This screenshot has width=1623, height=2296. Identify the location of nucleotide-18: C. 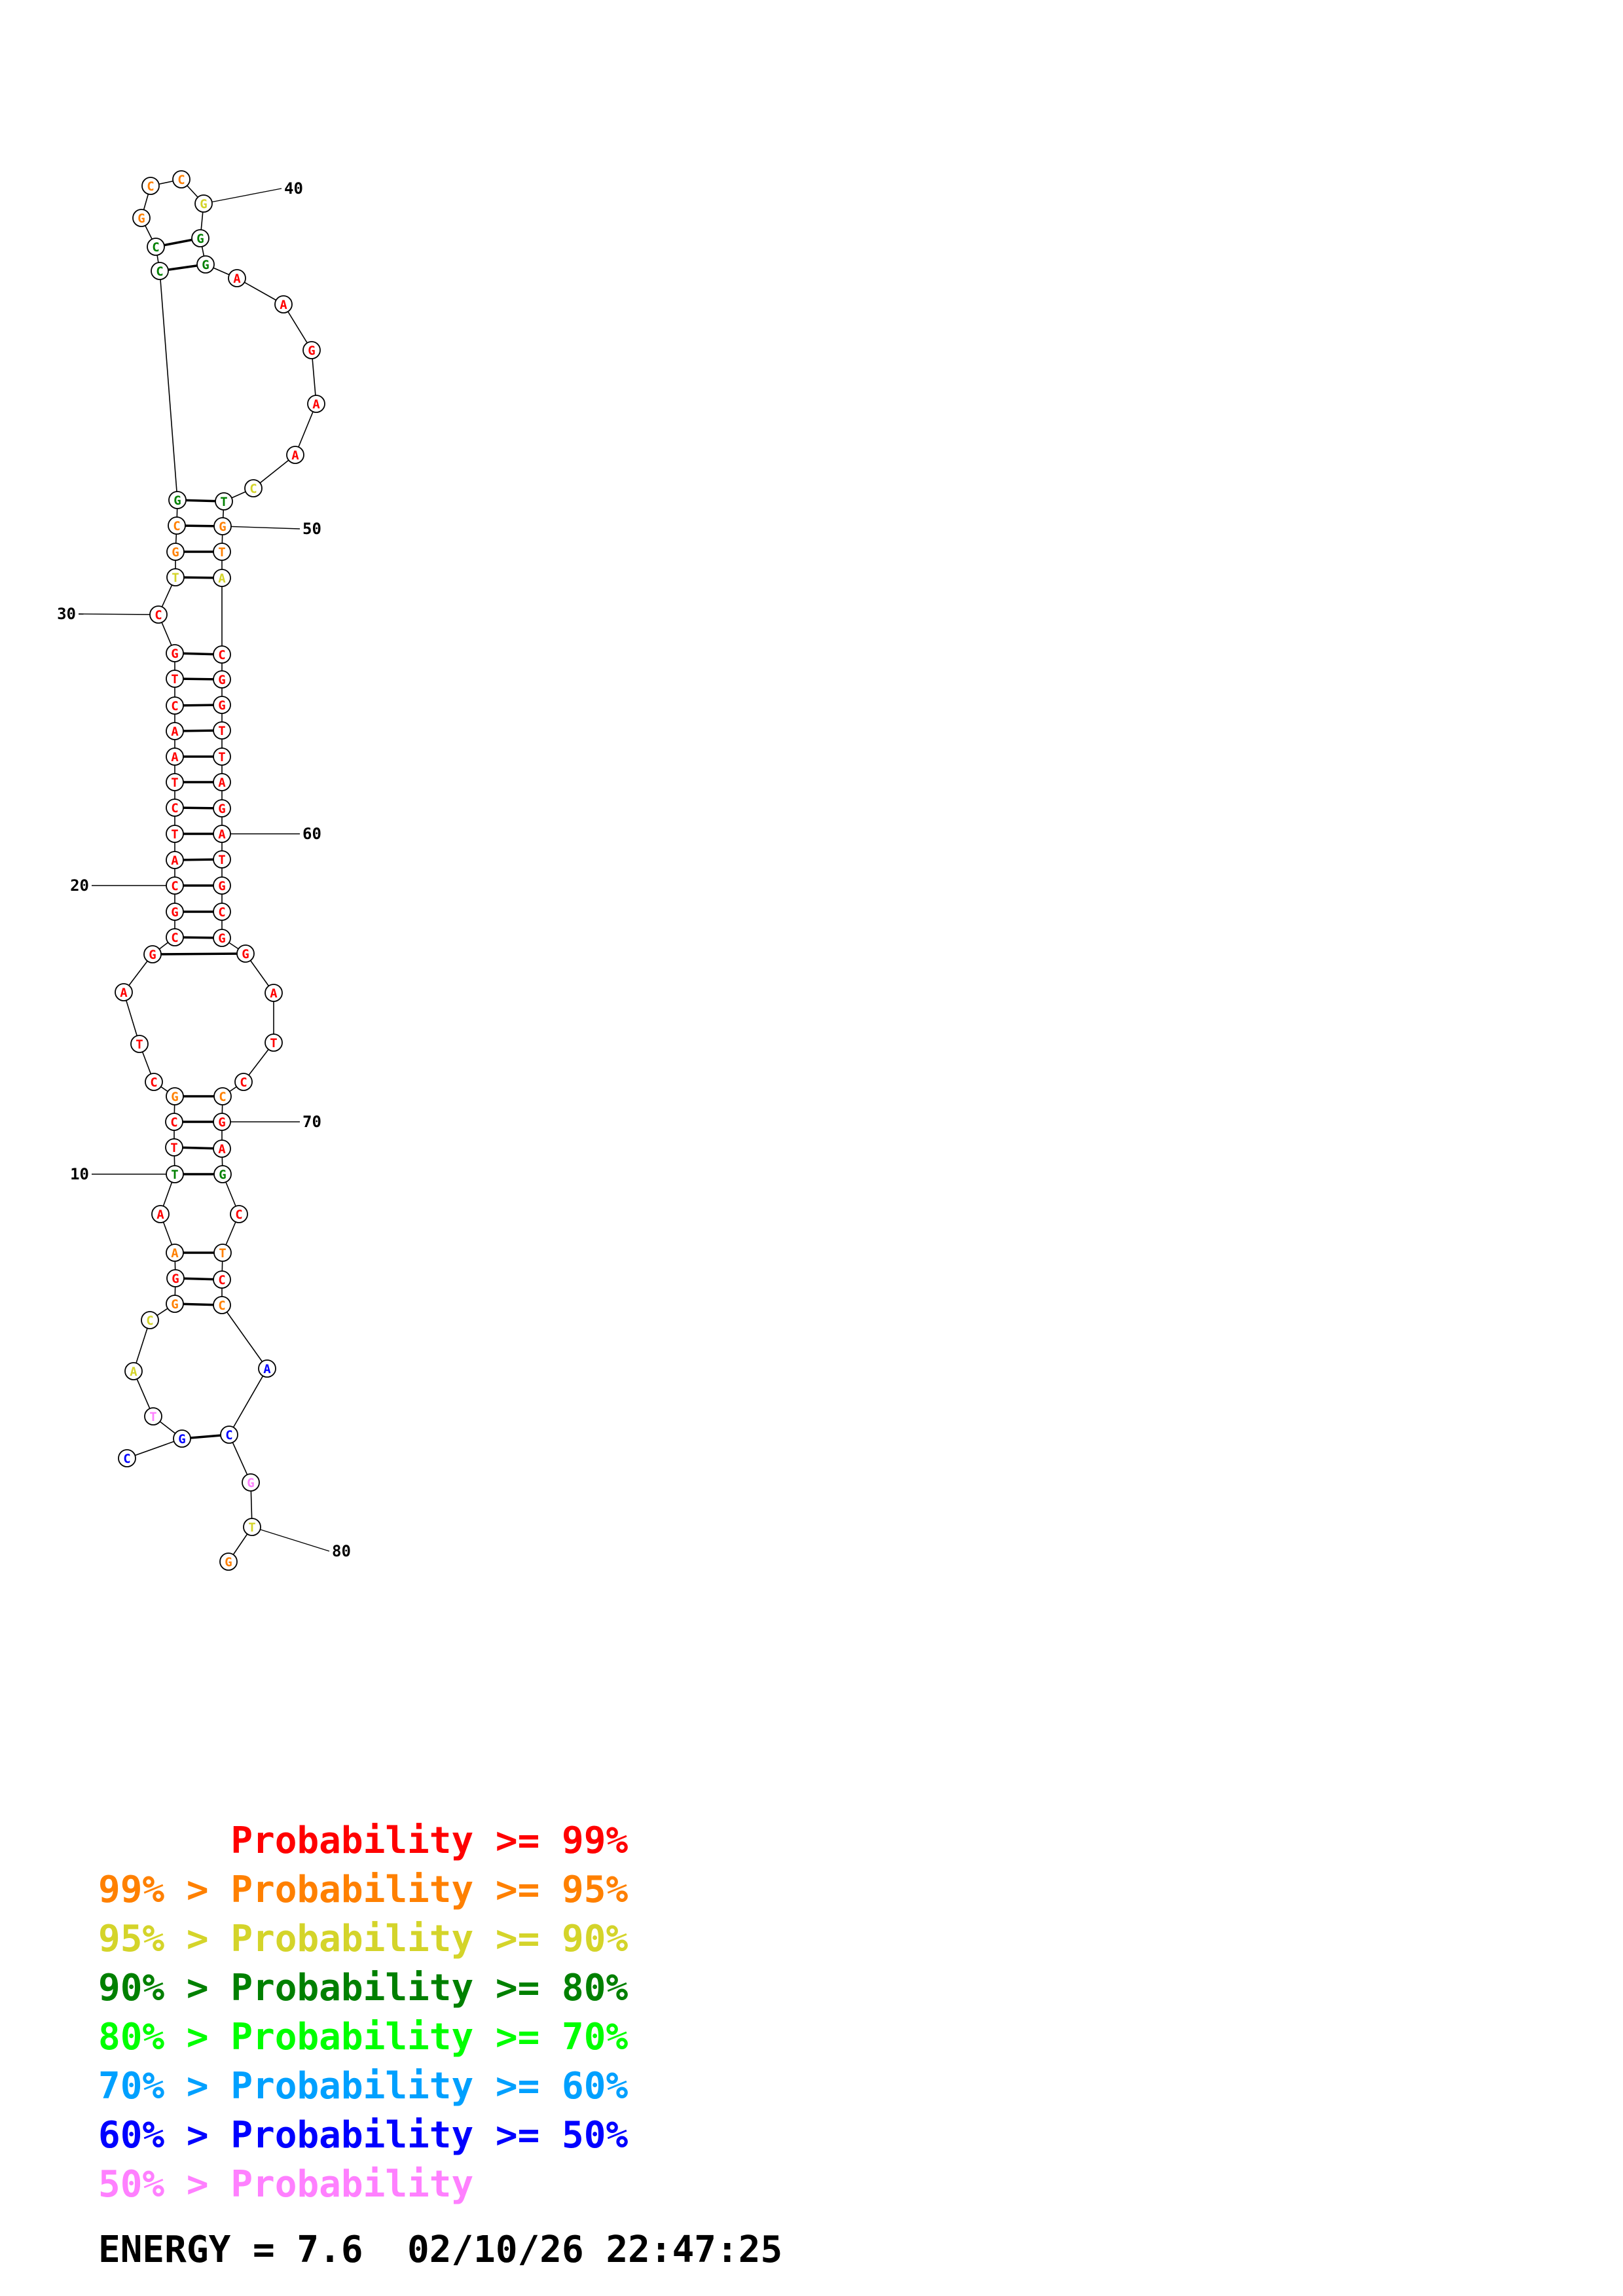
(175, 937).